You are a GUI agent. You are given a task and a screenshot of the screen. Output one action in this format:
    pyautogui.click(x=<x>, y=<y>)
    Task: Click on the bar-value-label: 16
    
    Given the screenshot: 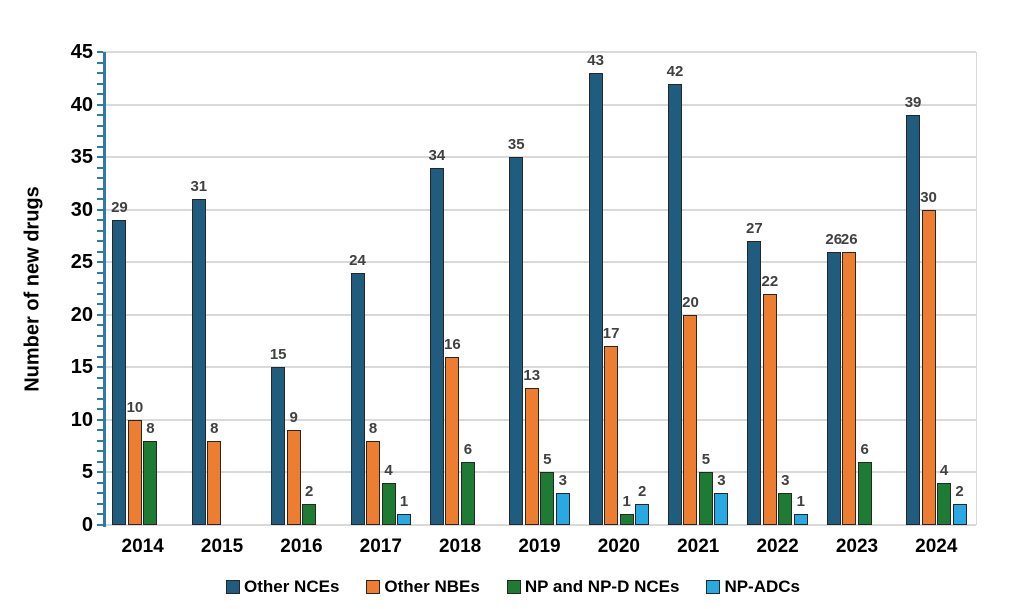 What is the action you would take?
    pyautogui.click(x=452, y=344)
    